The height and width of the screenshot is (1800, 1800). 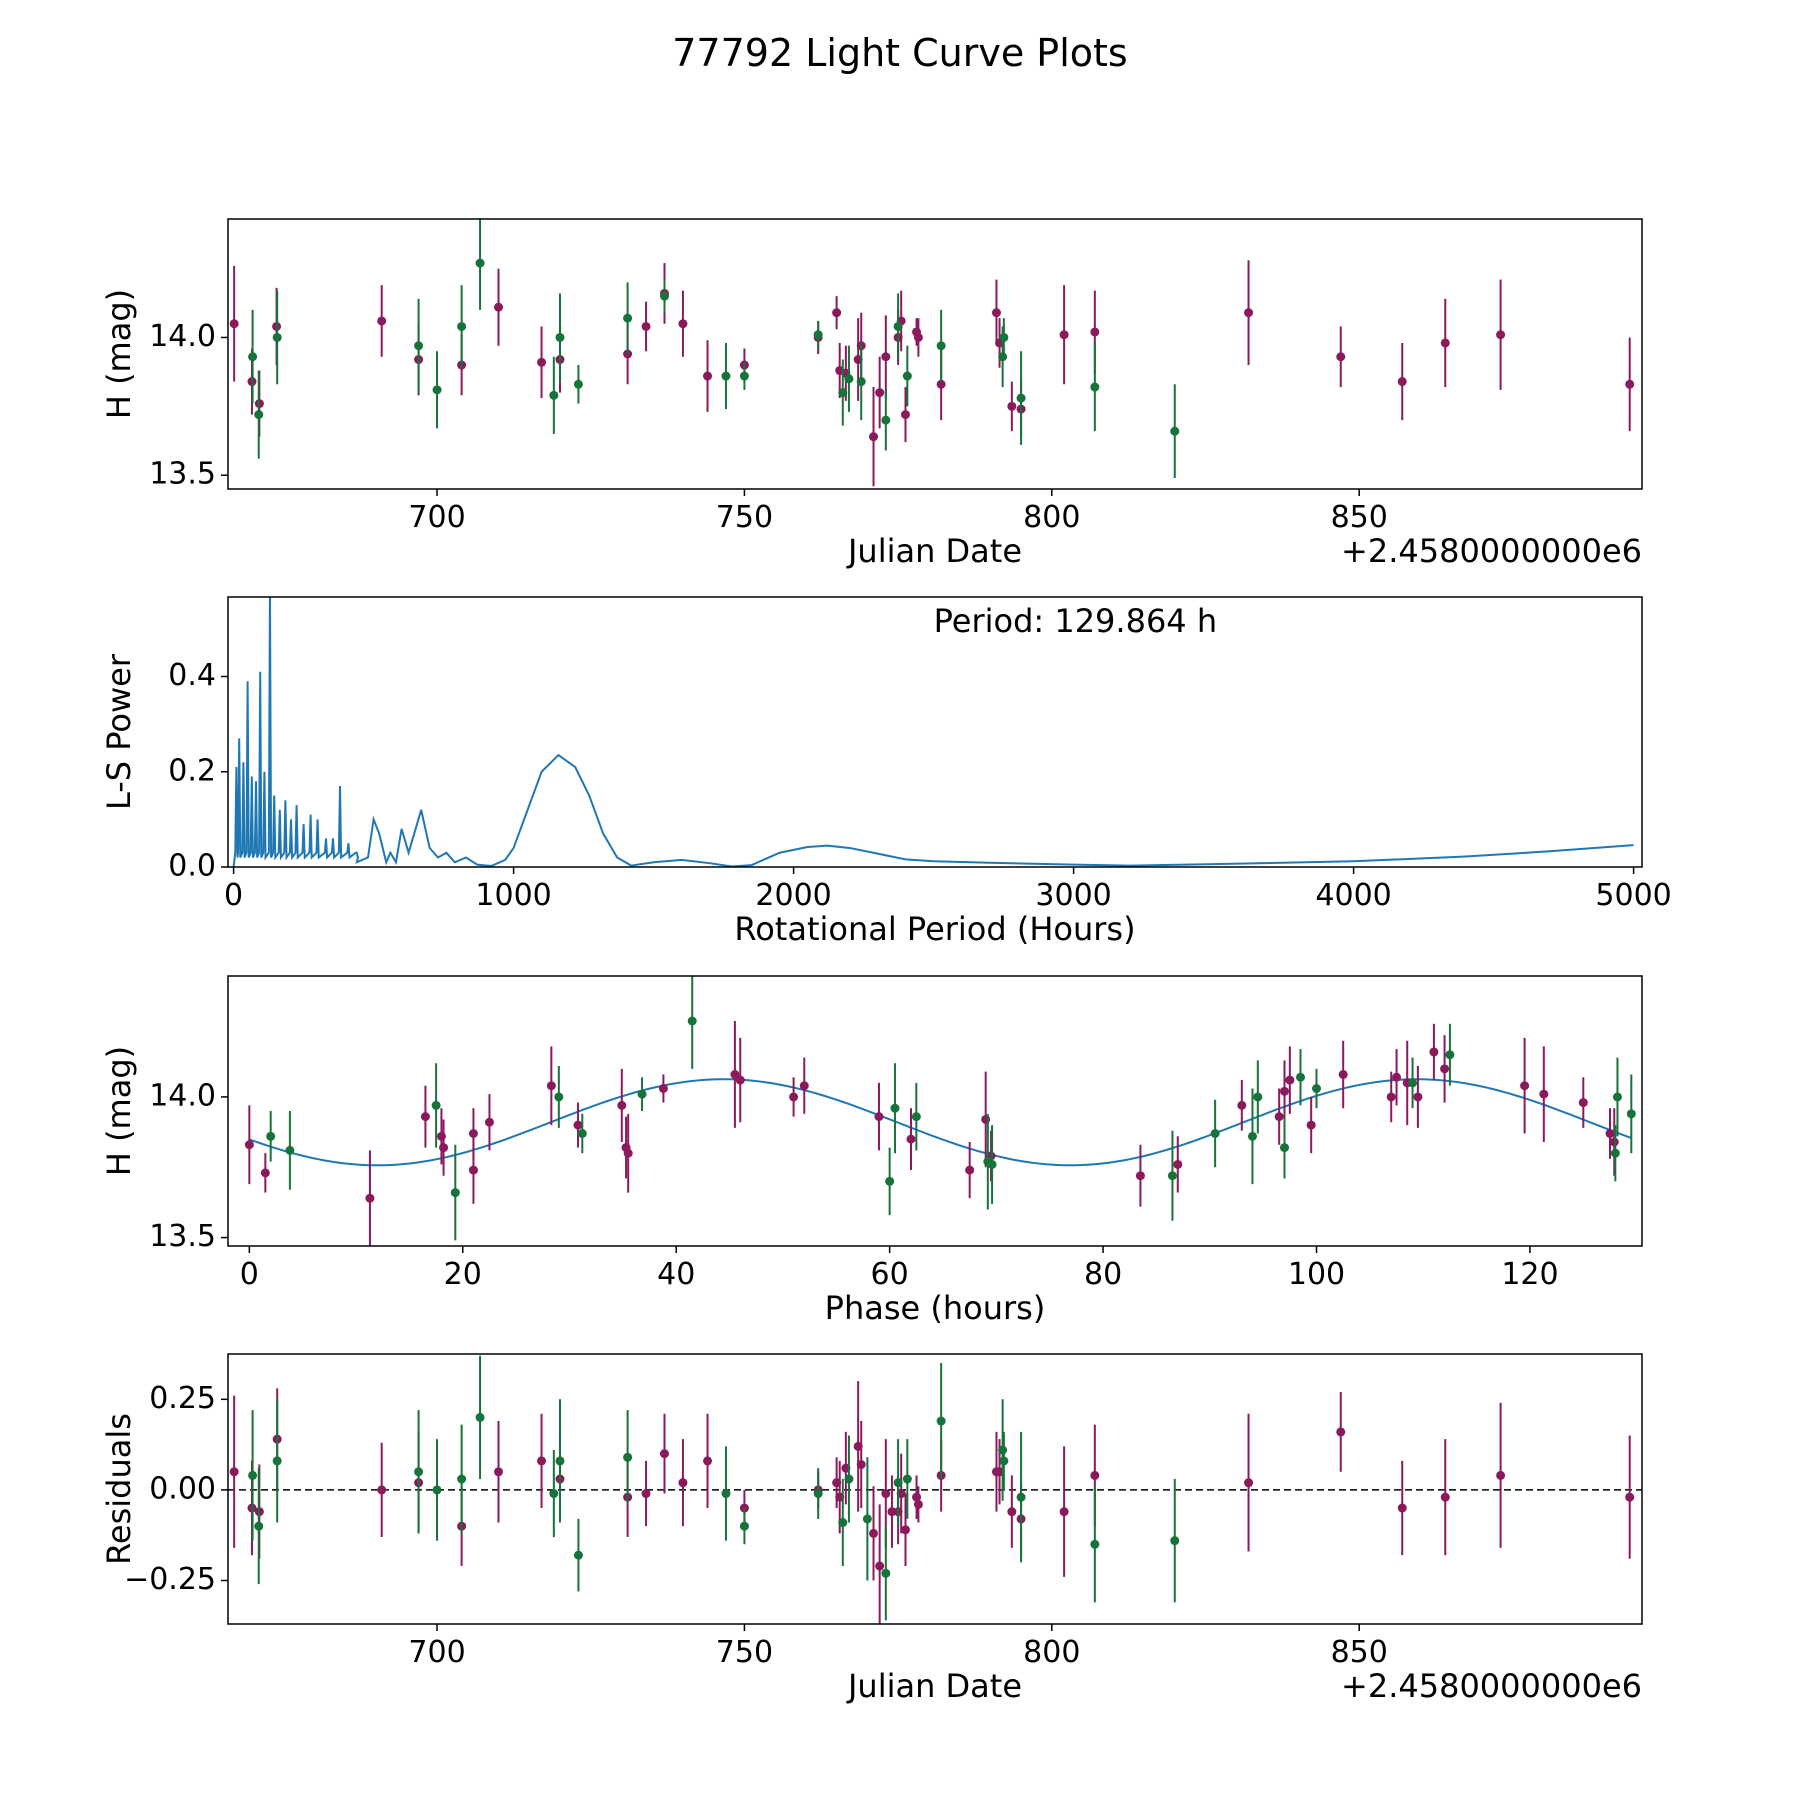 I want to click on axes-frame, so click(x=935, y=1489).